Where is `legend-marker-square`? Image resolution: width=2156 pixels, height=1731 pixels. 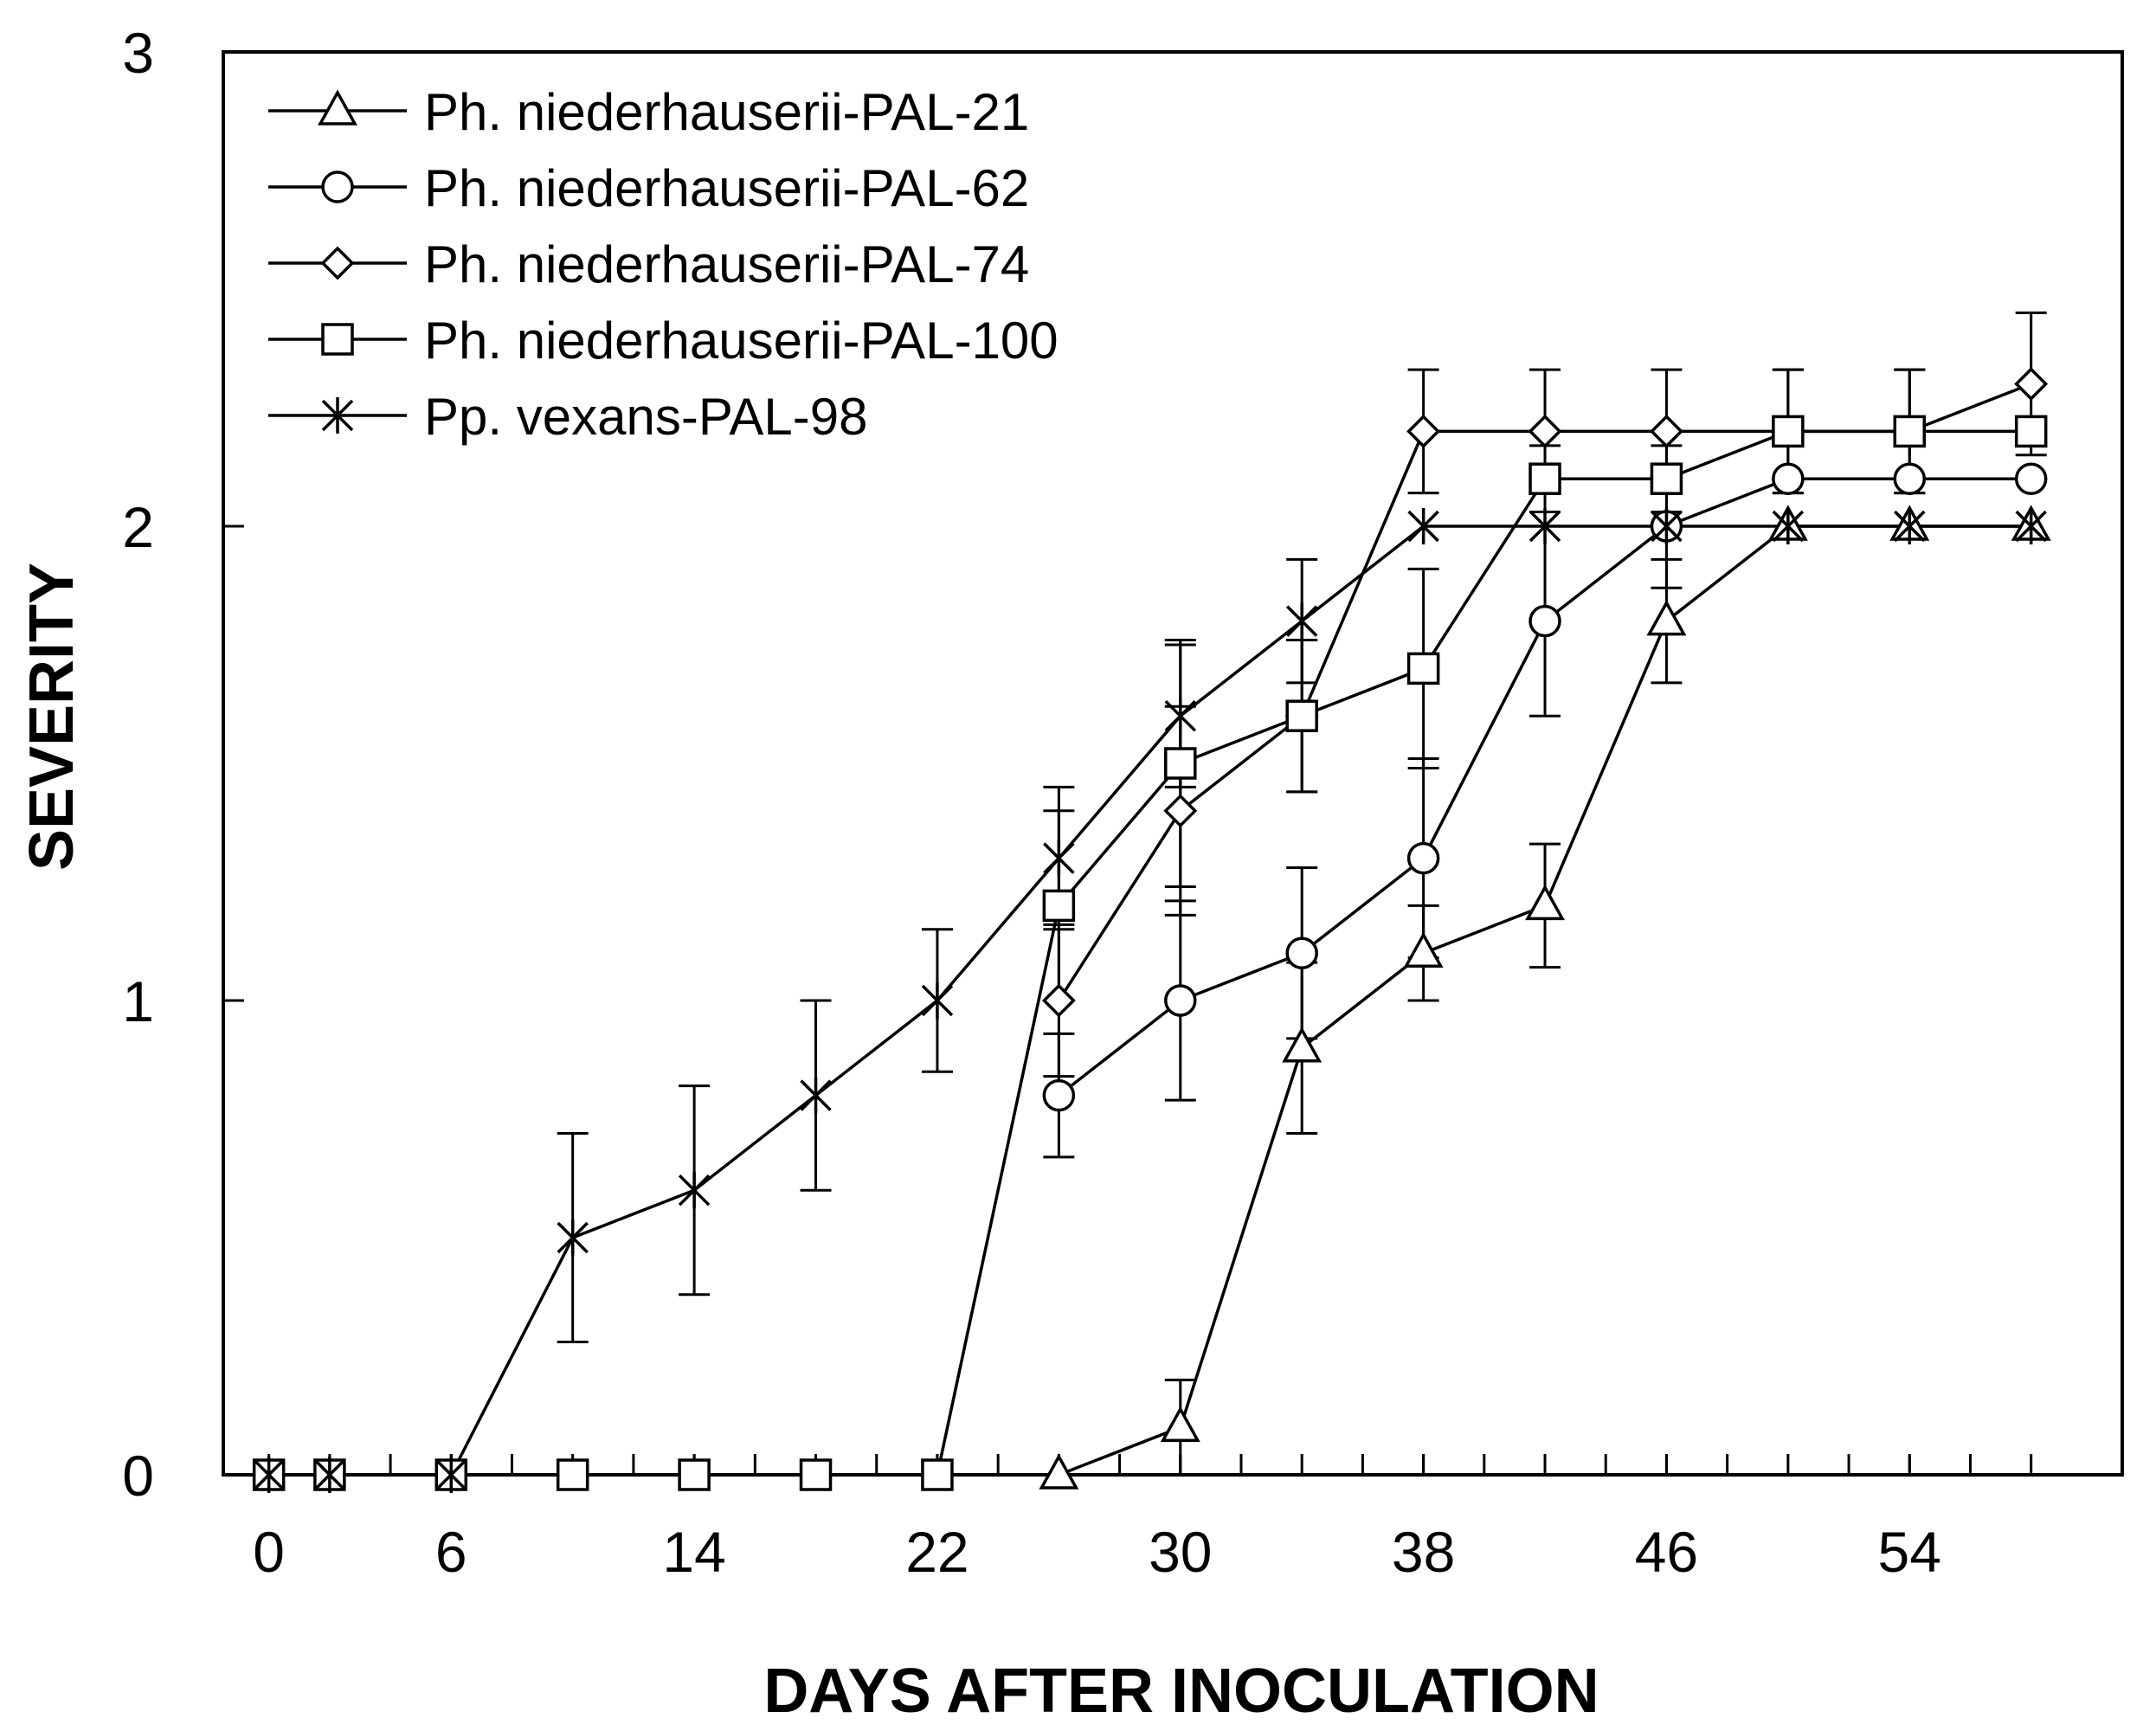
legend-marker-square is located at coordinates (337, 339).